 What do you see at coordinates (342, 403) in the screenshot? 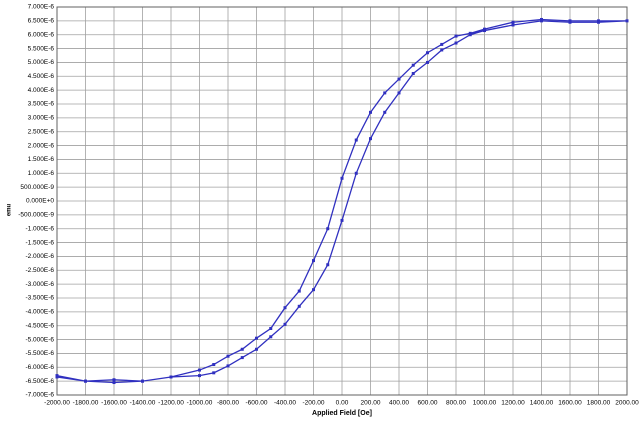
I see `x-tick-label: 0.00` at bounding box center [342, 403].